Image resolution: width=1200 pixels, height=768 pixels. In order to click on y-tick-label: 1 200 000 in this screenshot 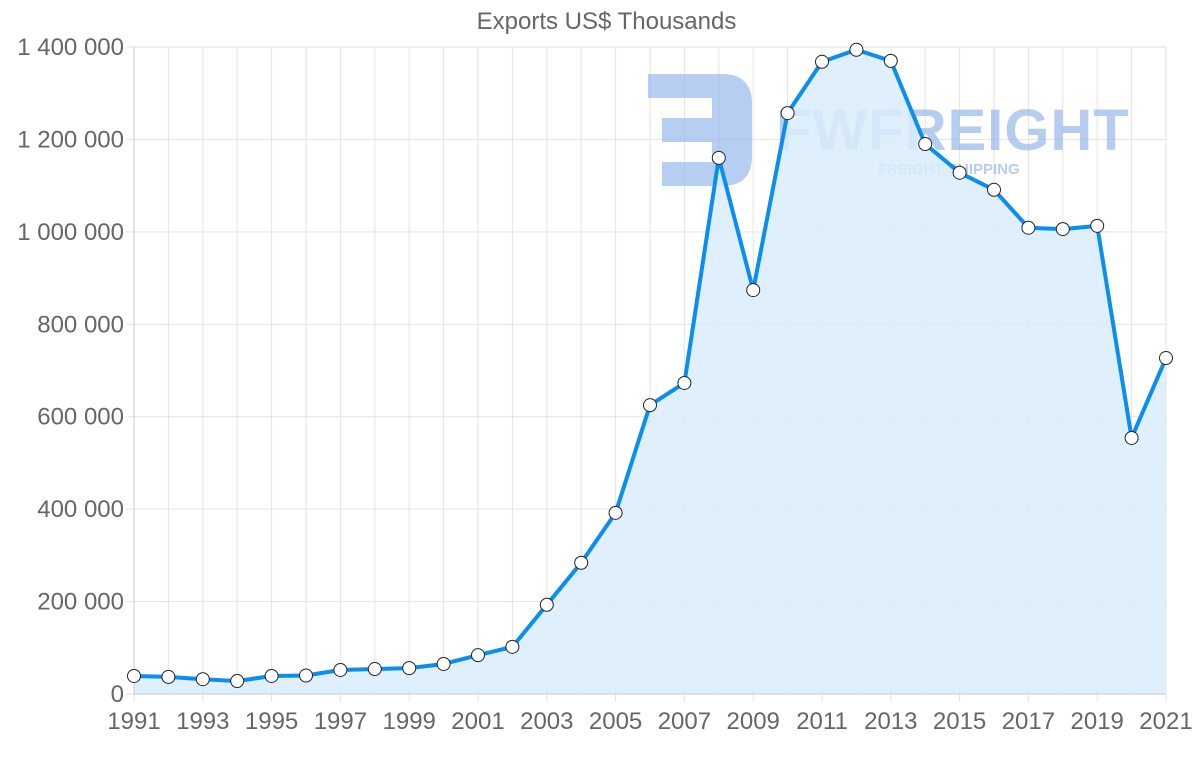, I will do `click(70, 139)`.